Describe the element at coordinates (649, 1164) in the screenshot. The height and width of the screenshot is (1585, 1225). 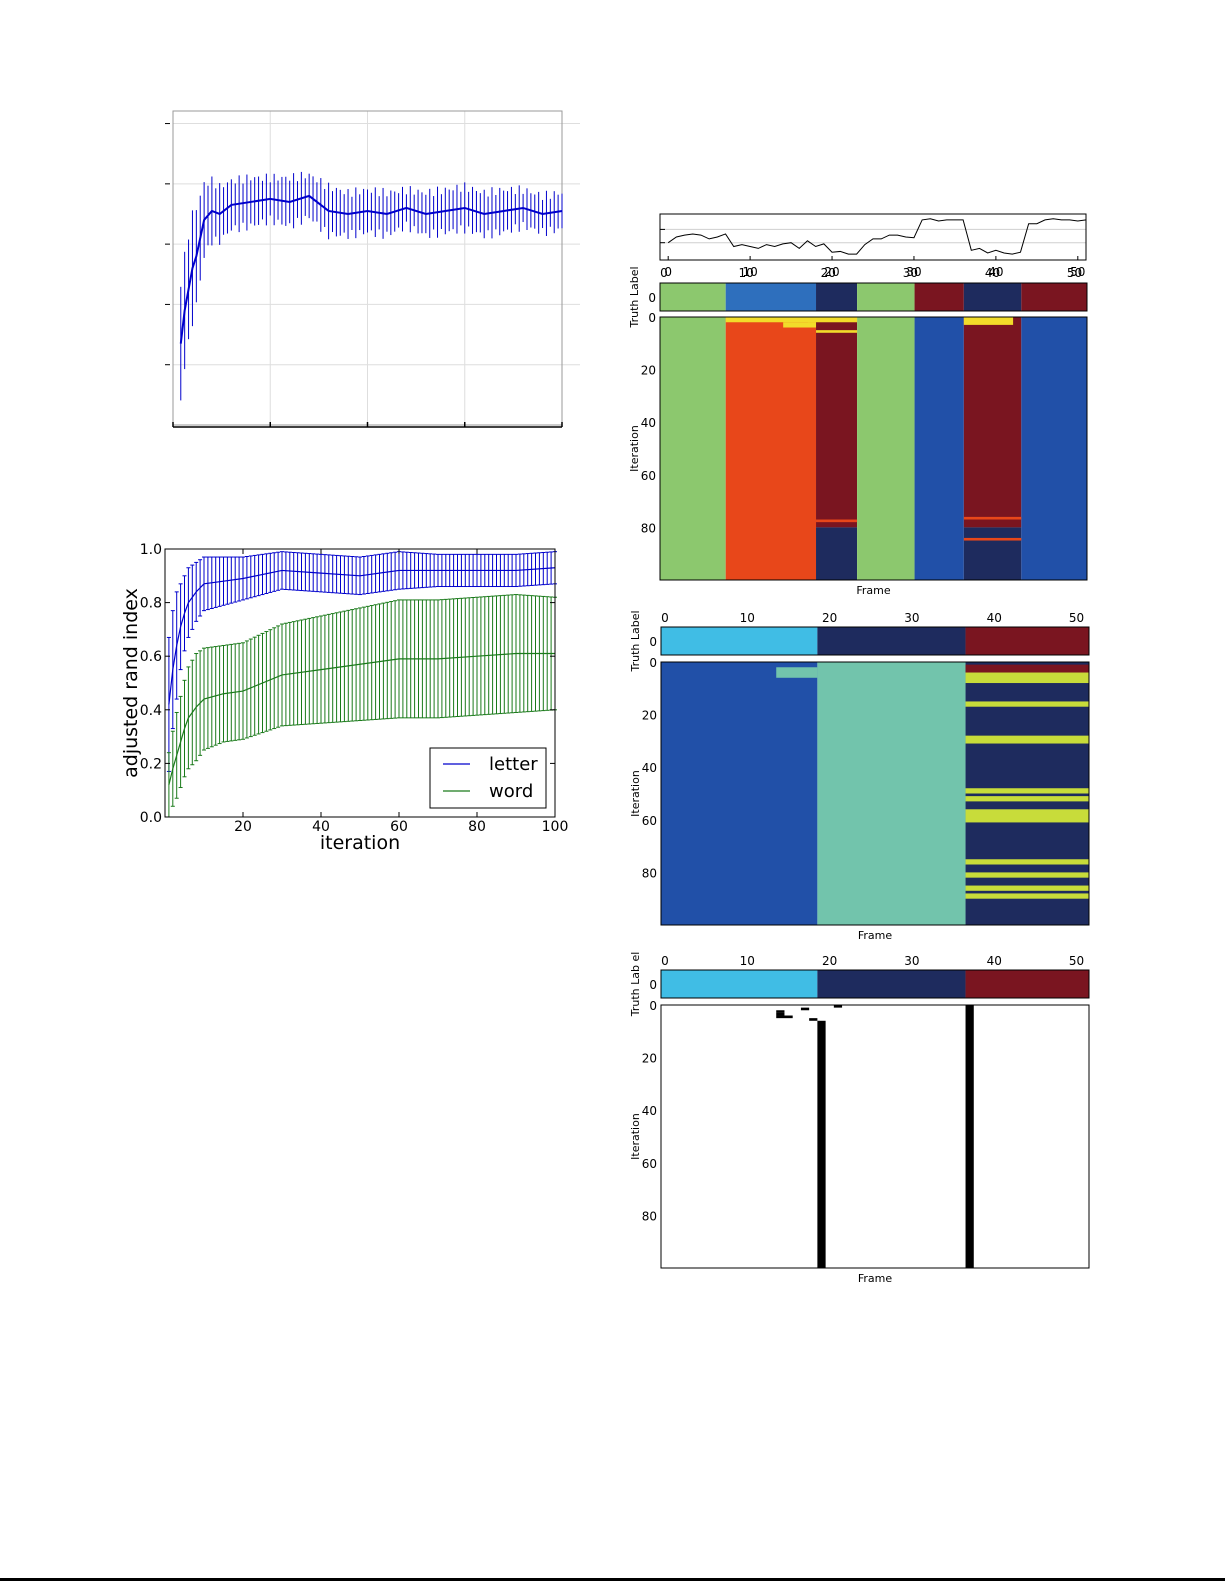
I see `y-tick-label: 60` at that location.